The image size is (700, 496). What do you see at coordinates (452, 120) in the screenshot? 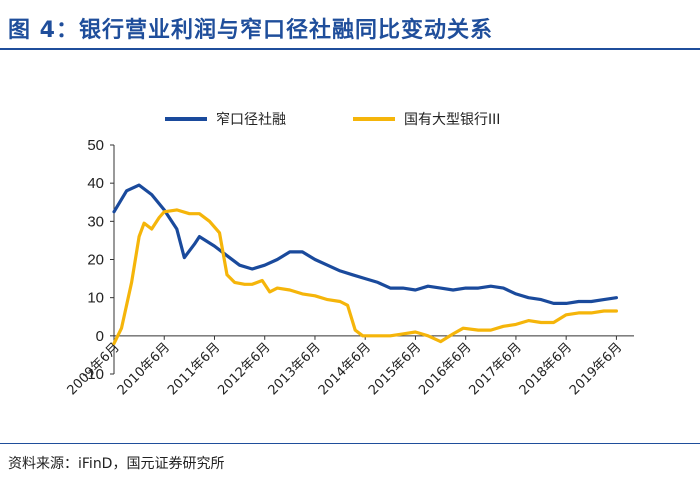
I see `legend-label-series-2: 国有大型银行III` at bounding box center [452, 120].